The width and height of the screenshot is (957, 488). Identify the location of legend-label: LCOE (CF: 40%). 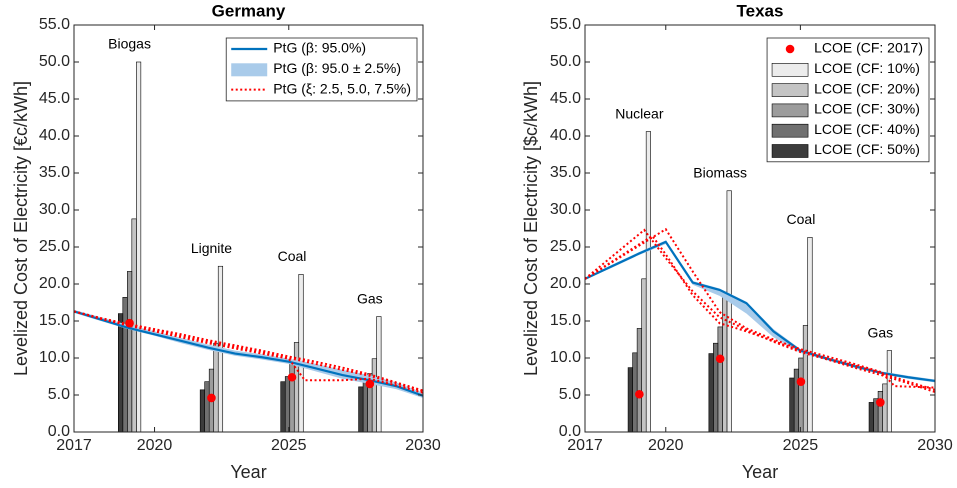
(867, 129).